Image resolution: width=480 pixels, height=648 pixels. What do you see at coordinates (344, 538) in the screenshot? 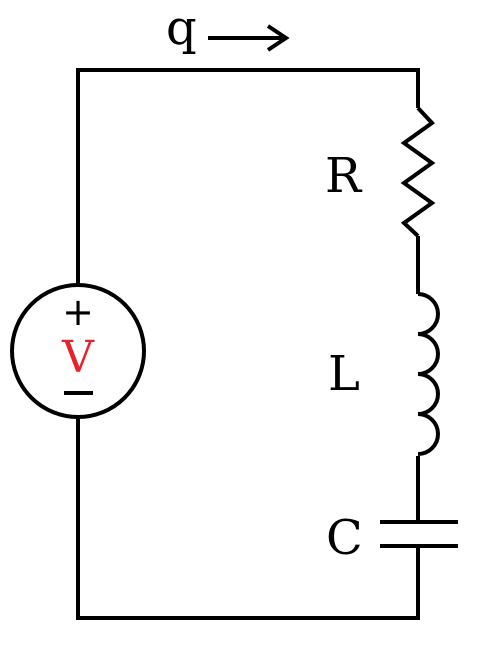
I see `capacitor-label: C` at bounding box center [344, 538].